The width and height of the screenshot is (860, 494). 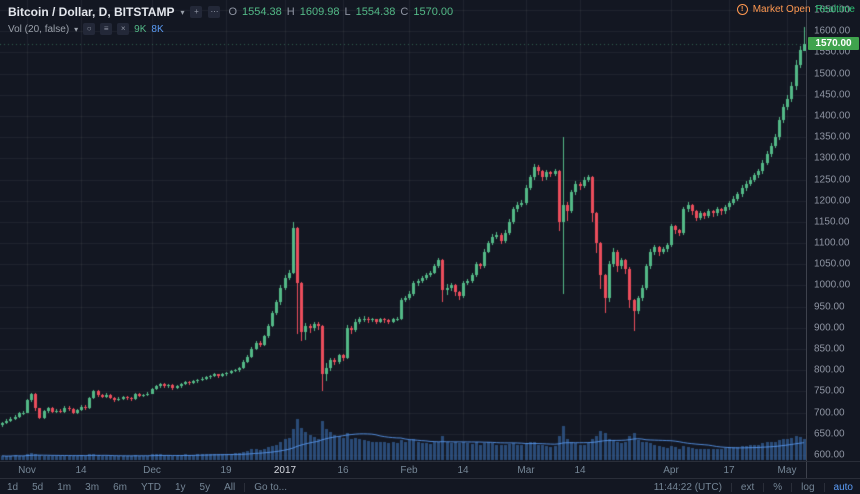 I want to click on price-axis-label: 1500.00, so click(x=832, y=74).